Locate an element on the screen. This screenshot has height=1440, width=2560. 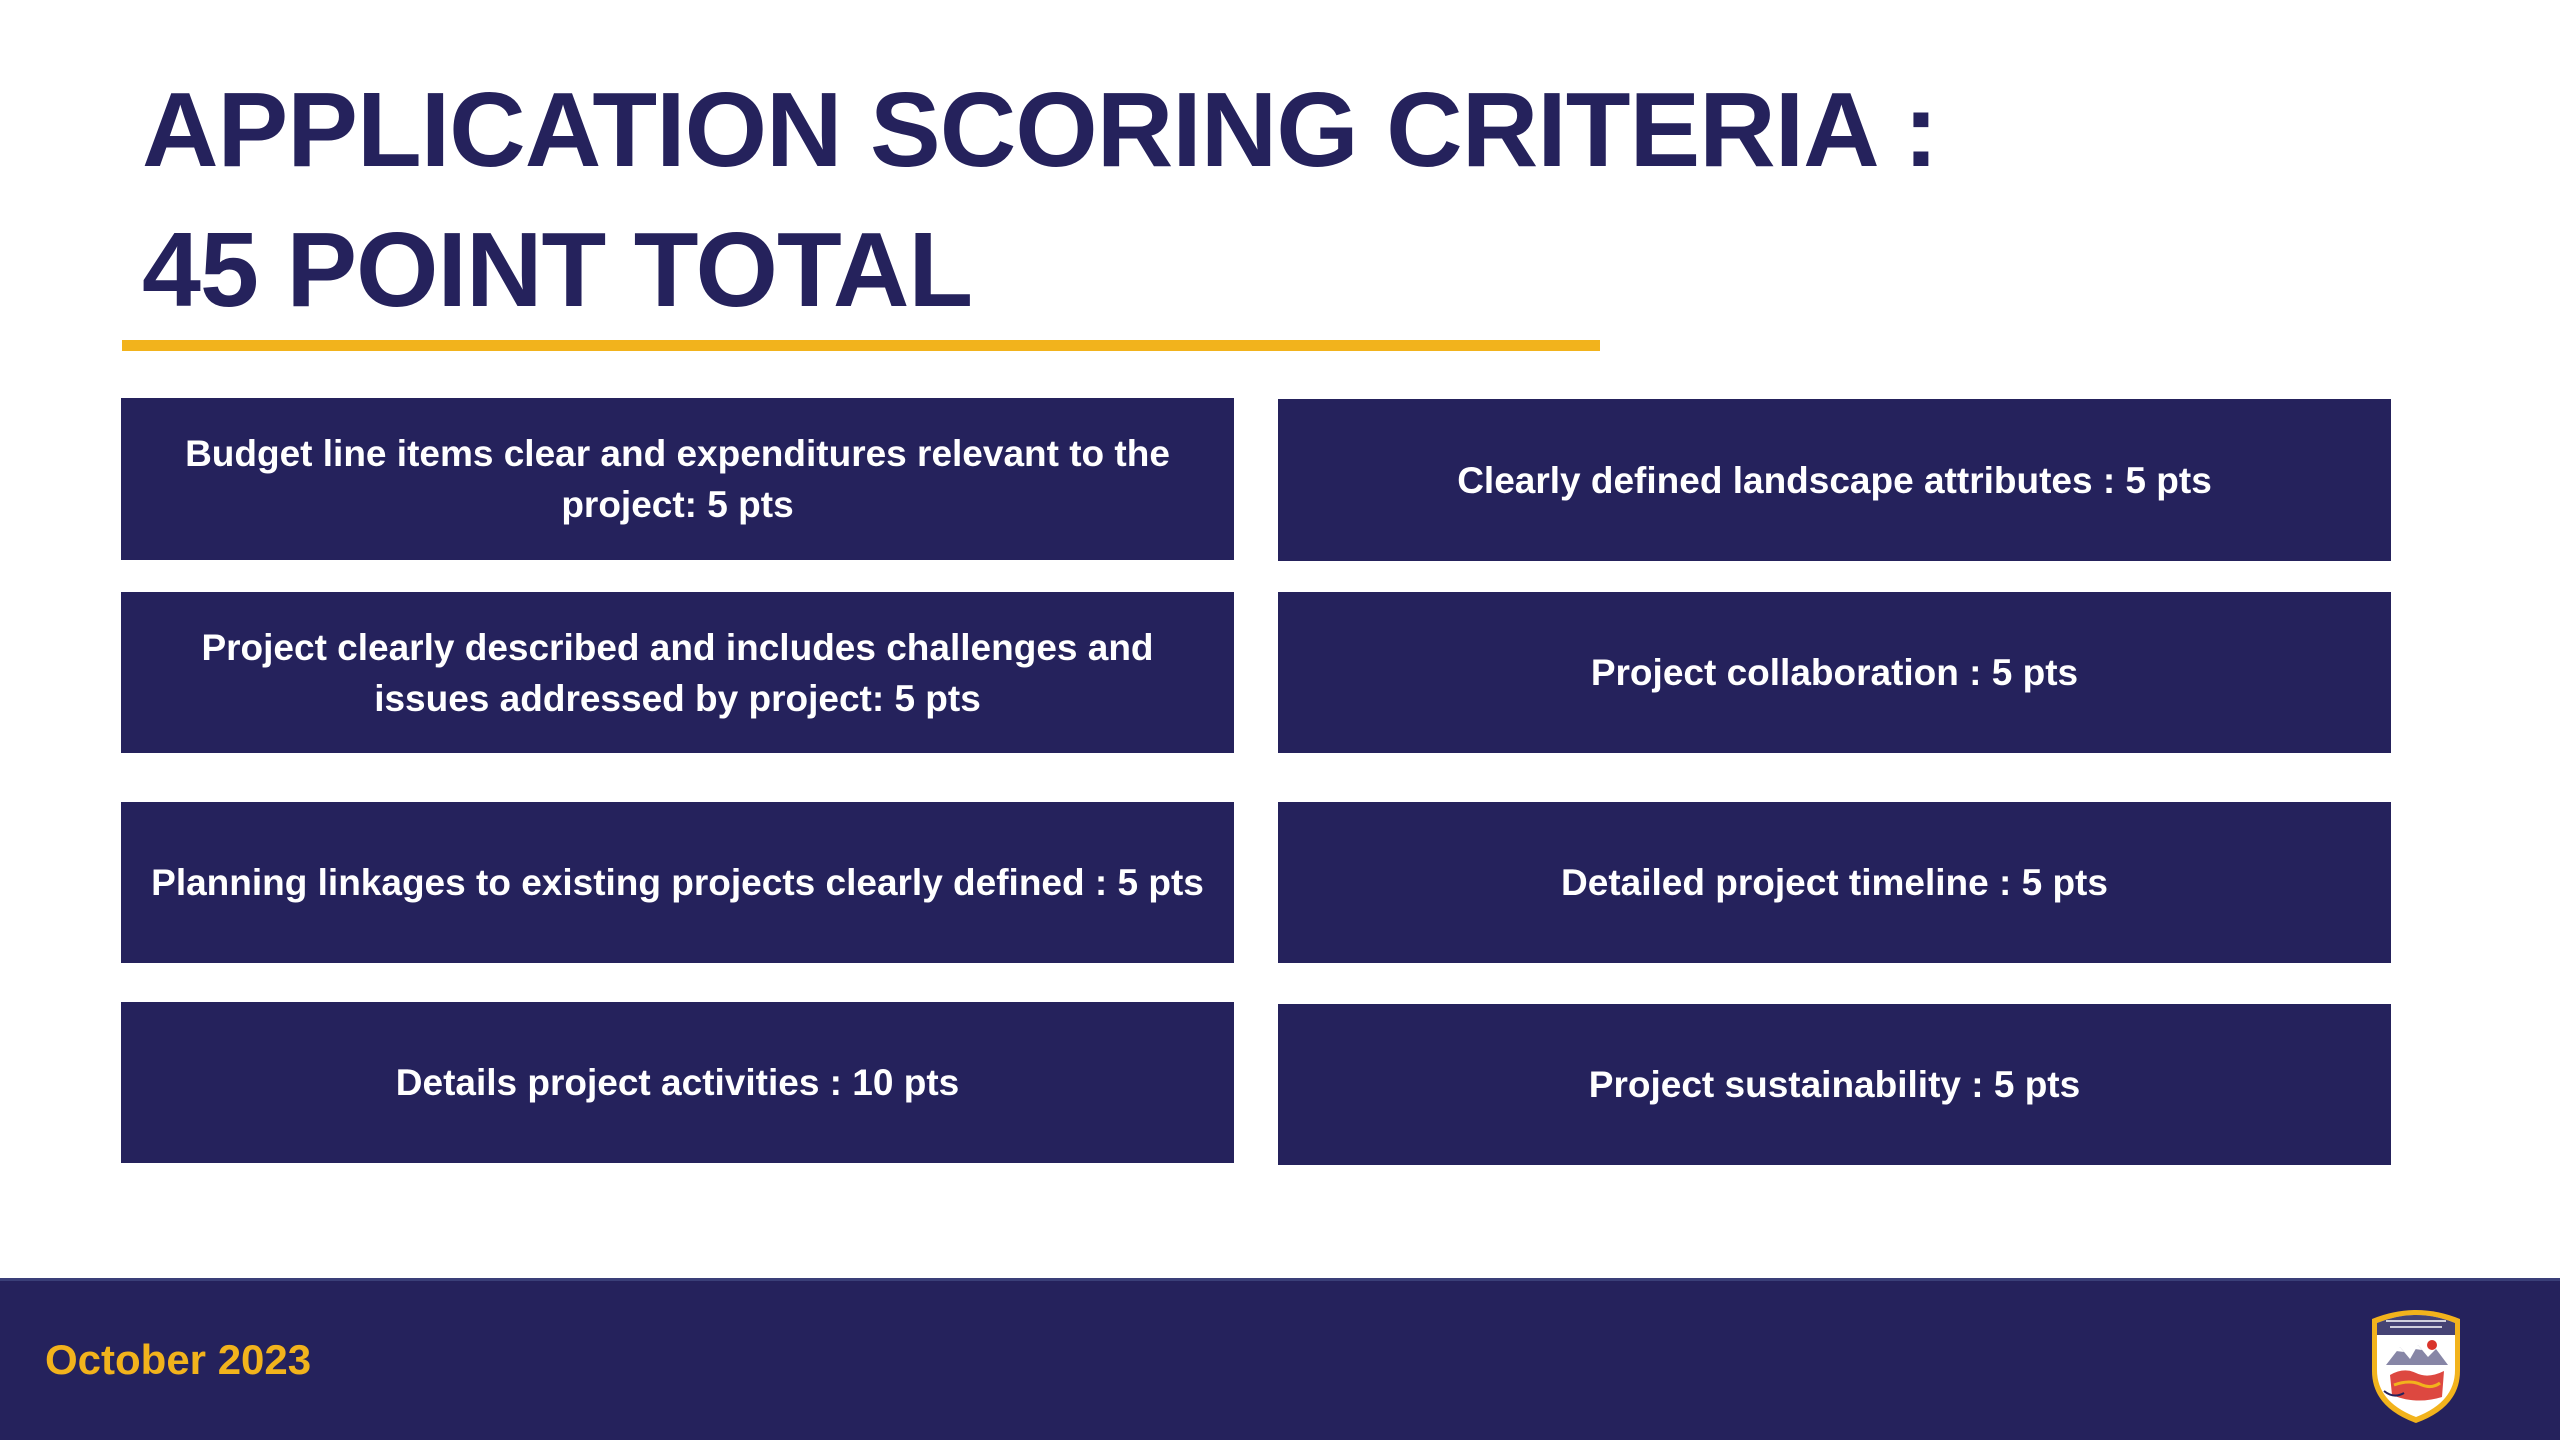
criterion-activities: Details project activities : 10 pts is located at coordinates (677, 1082).